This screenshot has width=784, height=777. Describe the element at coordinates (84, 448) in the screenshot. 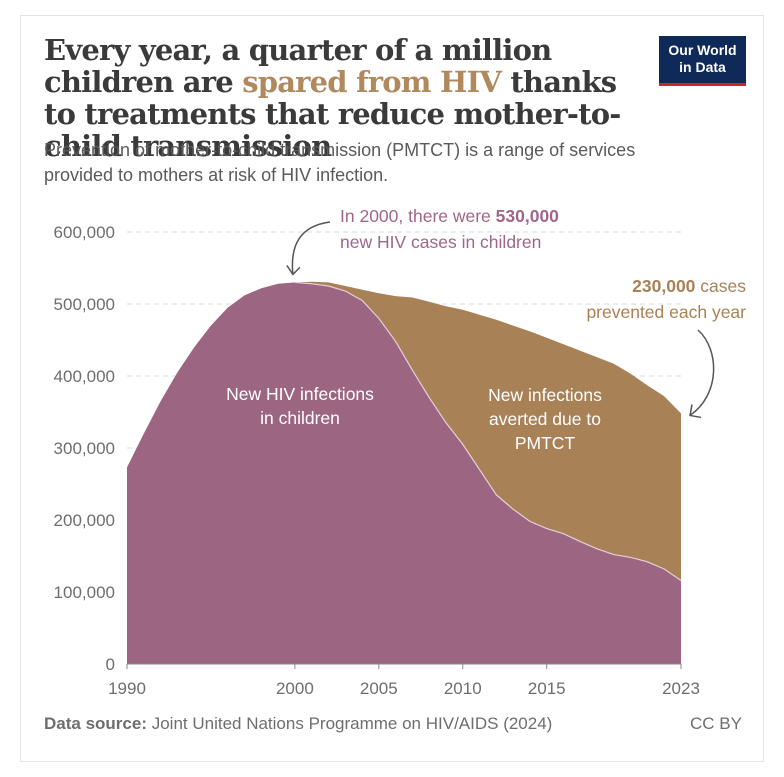

I see `y-tick-label: 300,000` at that location.